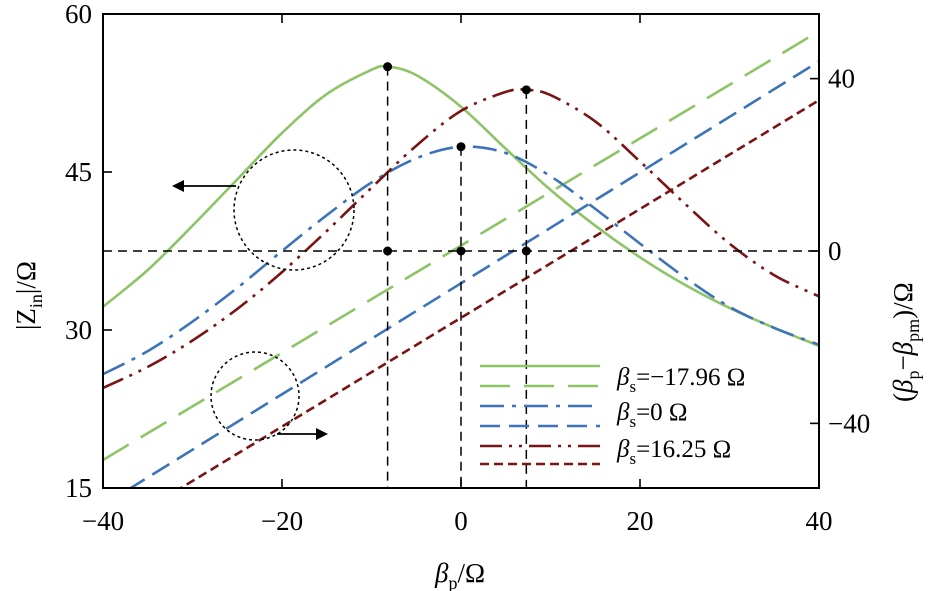 This screenshot has width=934, height=591. Describe the element at coordinates (841, 79) in the screenshot. I see `y-right-tick-label: 40` at that location.